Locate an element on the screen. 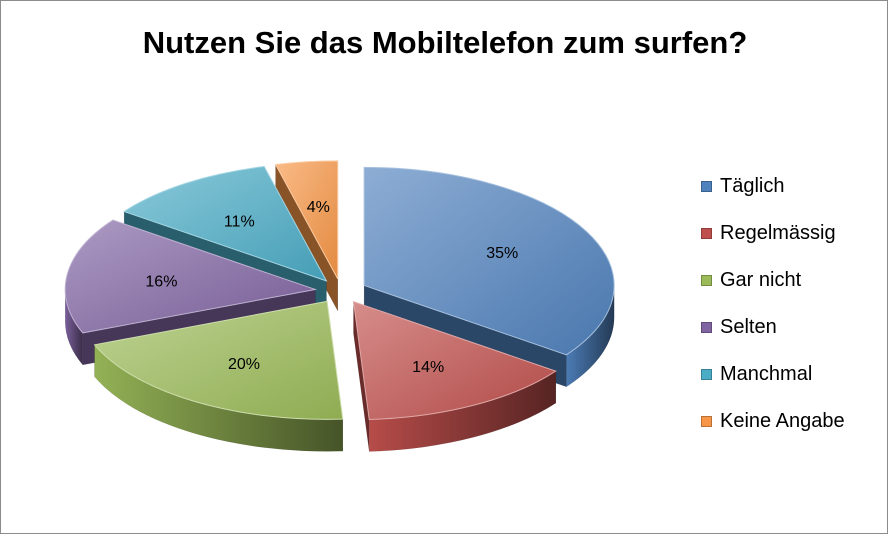  legend-label: Regelmässig is located at coordinates (778, 232).